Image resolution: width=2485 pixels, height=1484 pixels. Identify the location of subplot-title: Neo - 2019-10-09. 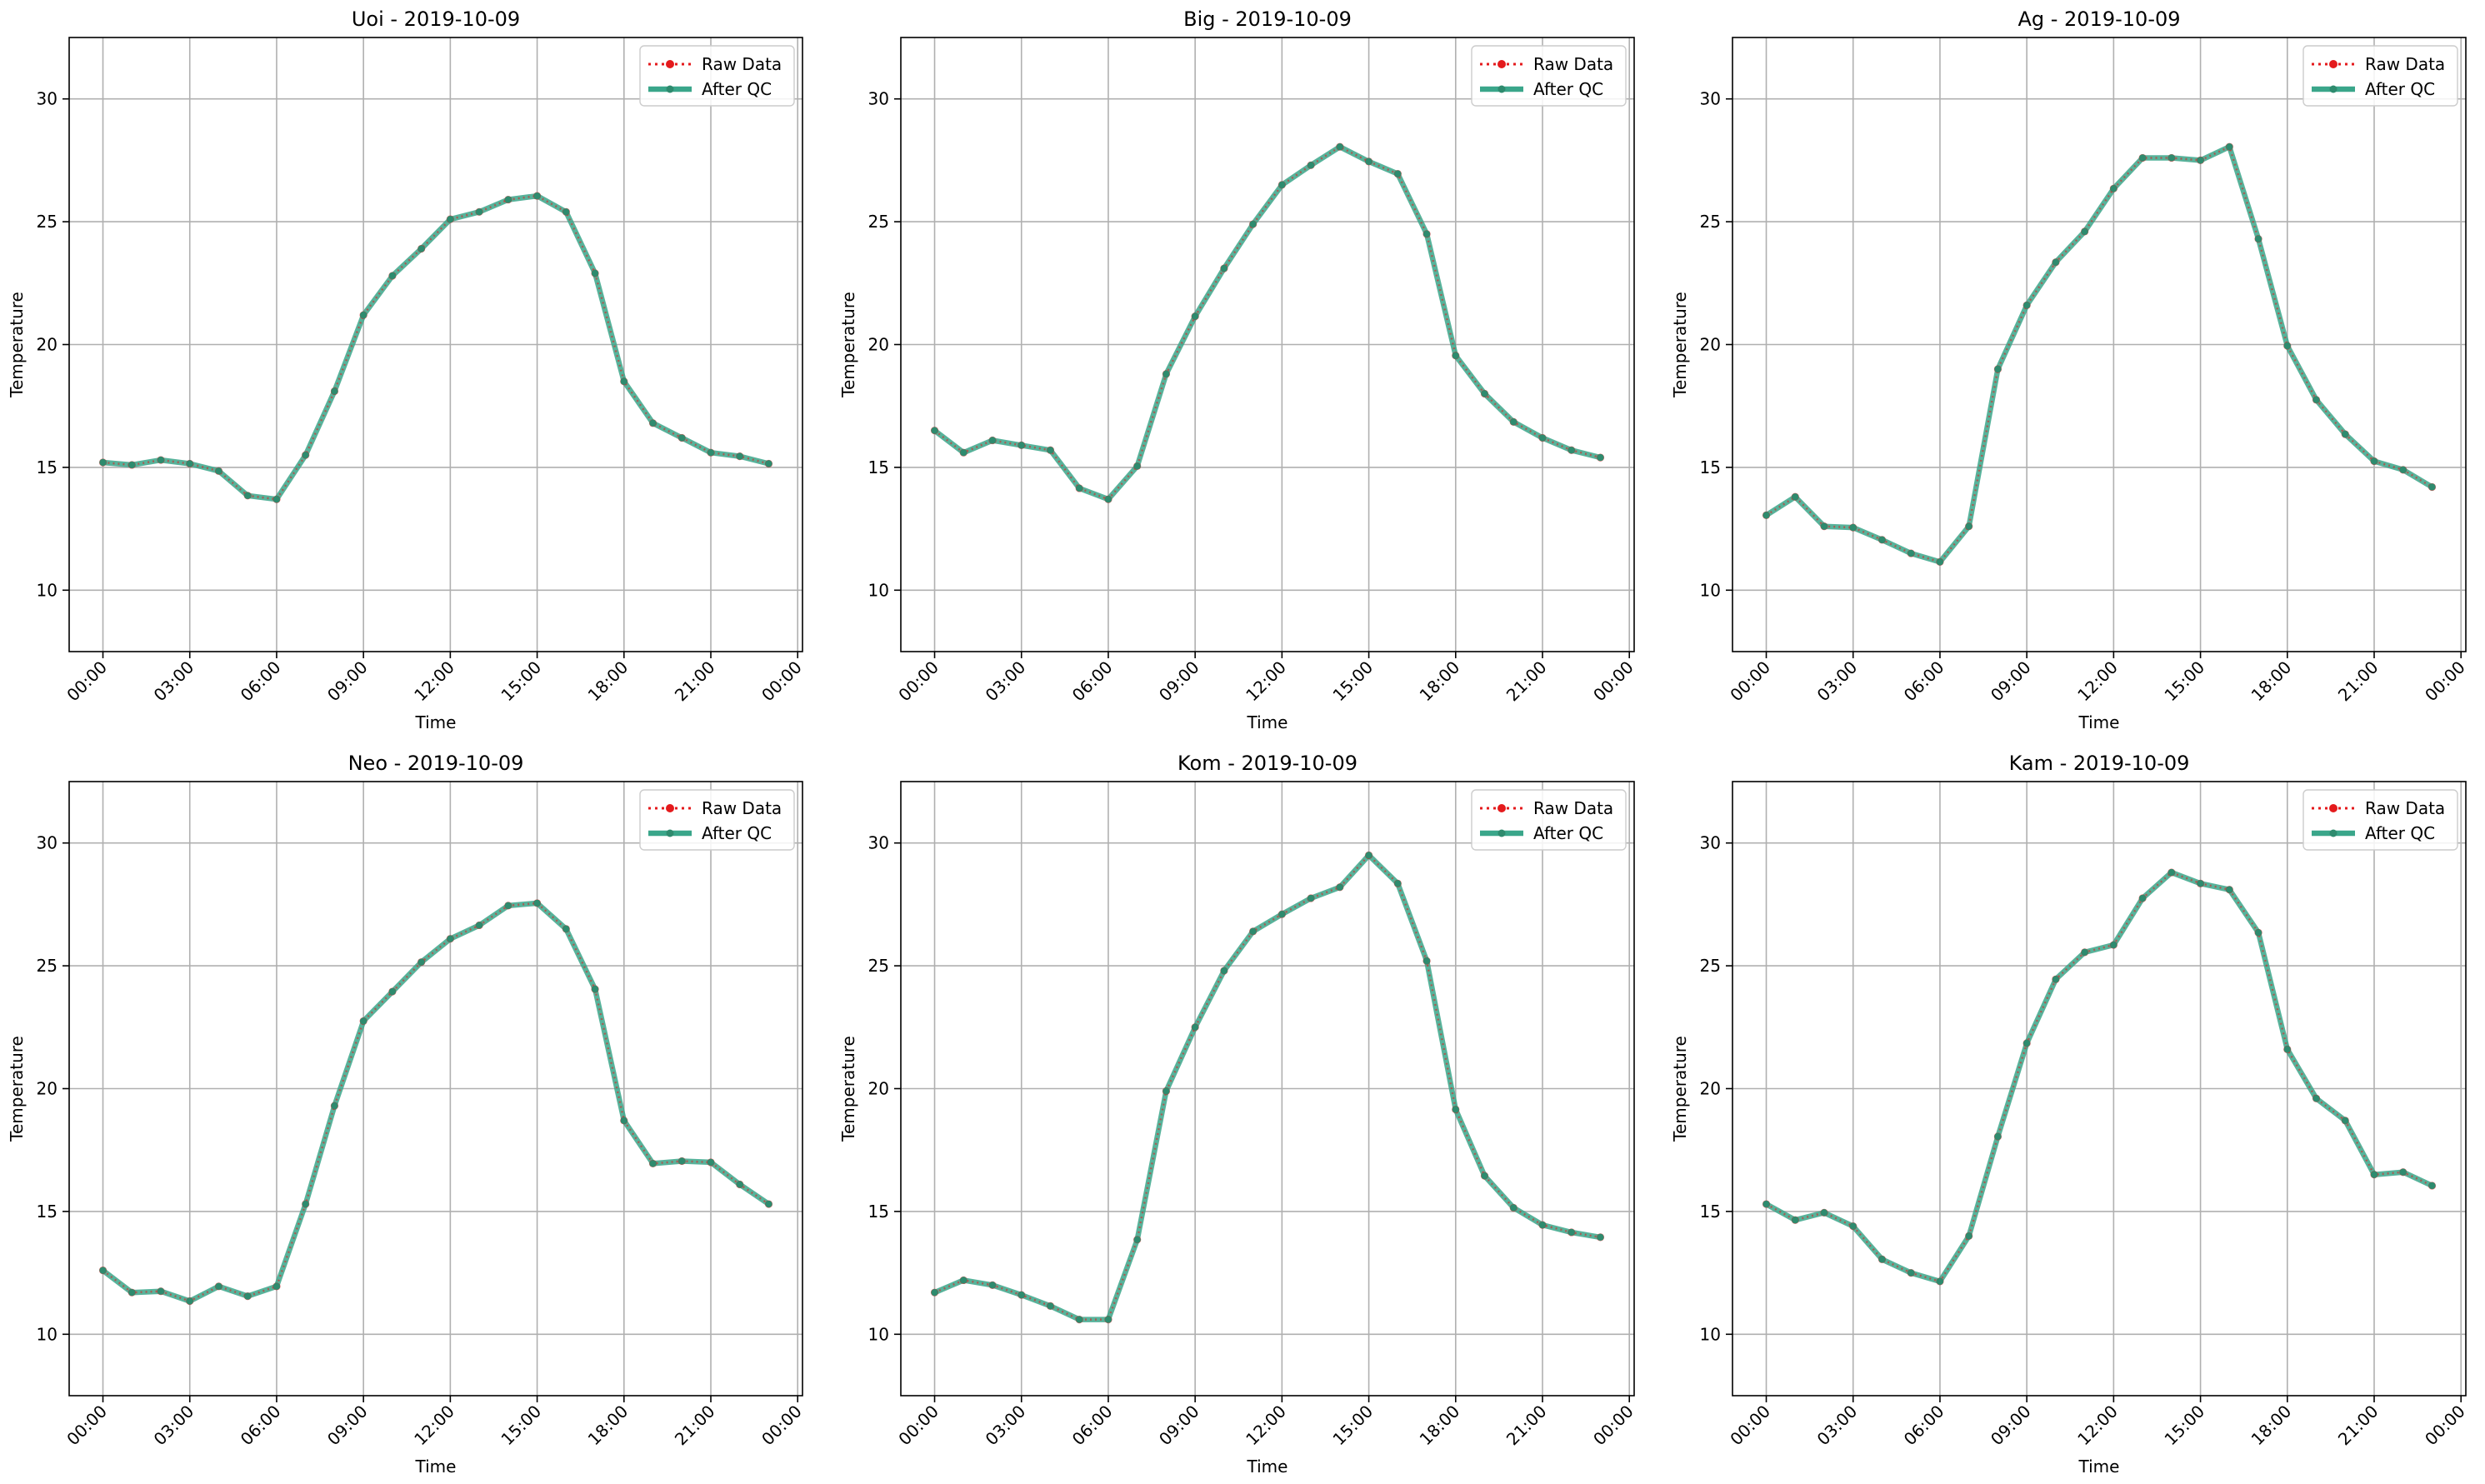
(436, 764).